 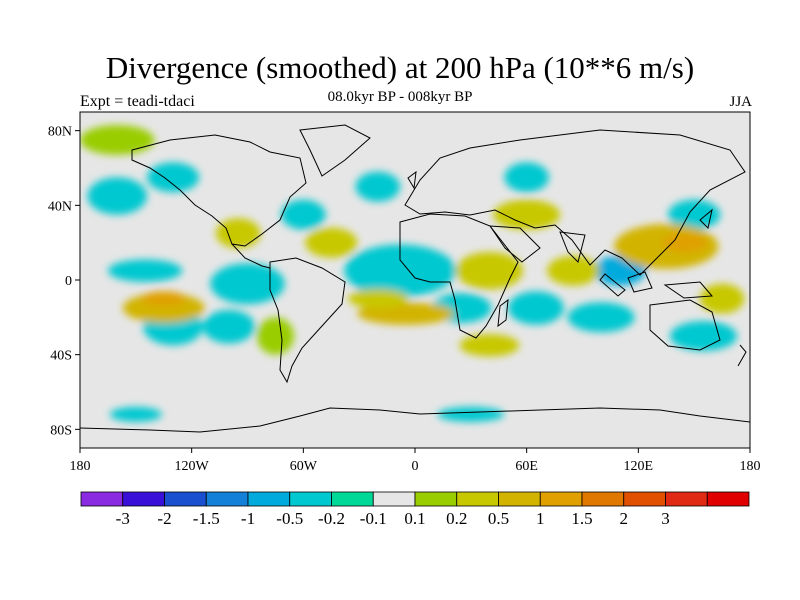 What do you see at coordinates (192, 466) in the screenshot?
I see `x-tick-label: 120W` at bounding box center [192, 466].